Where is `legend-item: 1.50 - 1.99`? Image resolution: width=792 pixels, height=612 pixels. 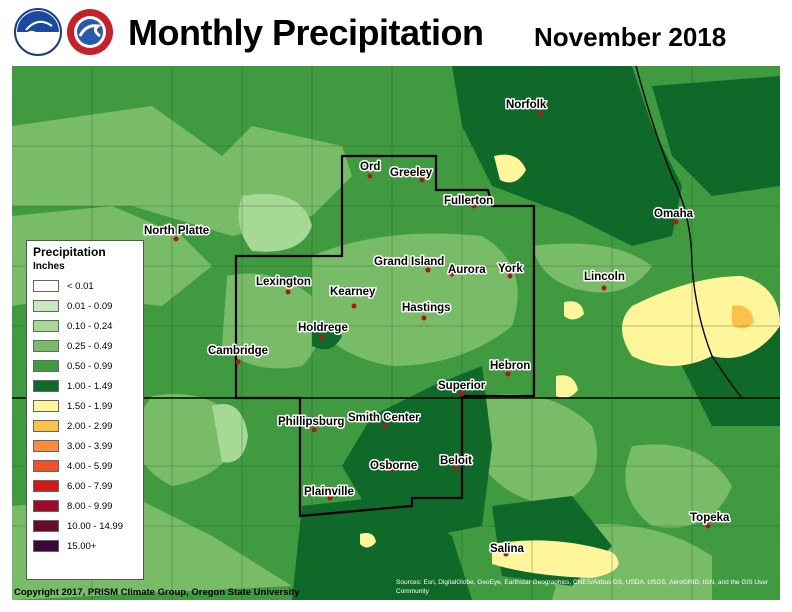 legend-item: 1.50 - 1.99 is located at coordinates (85, 406).